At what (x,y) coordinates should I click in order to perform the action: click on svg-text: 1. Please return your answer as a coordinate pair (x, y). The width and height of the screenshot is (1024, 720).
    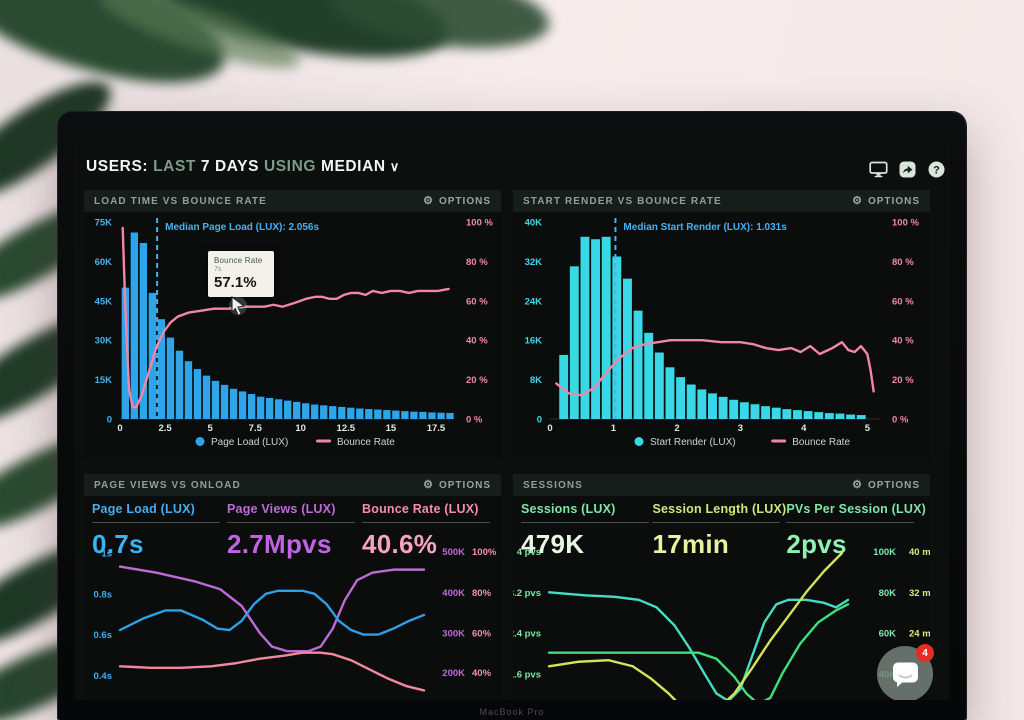
    Looking at the image, I should click on (614, 428).